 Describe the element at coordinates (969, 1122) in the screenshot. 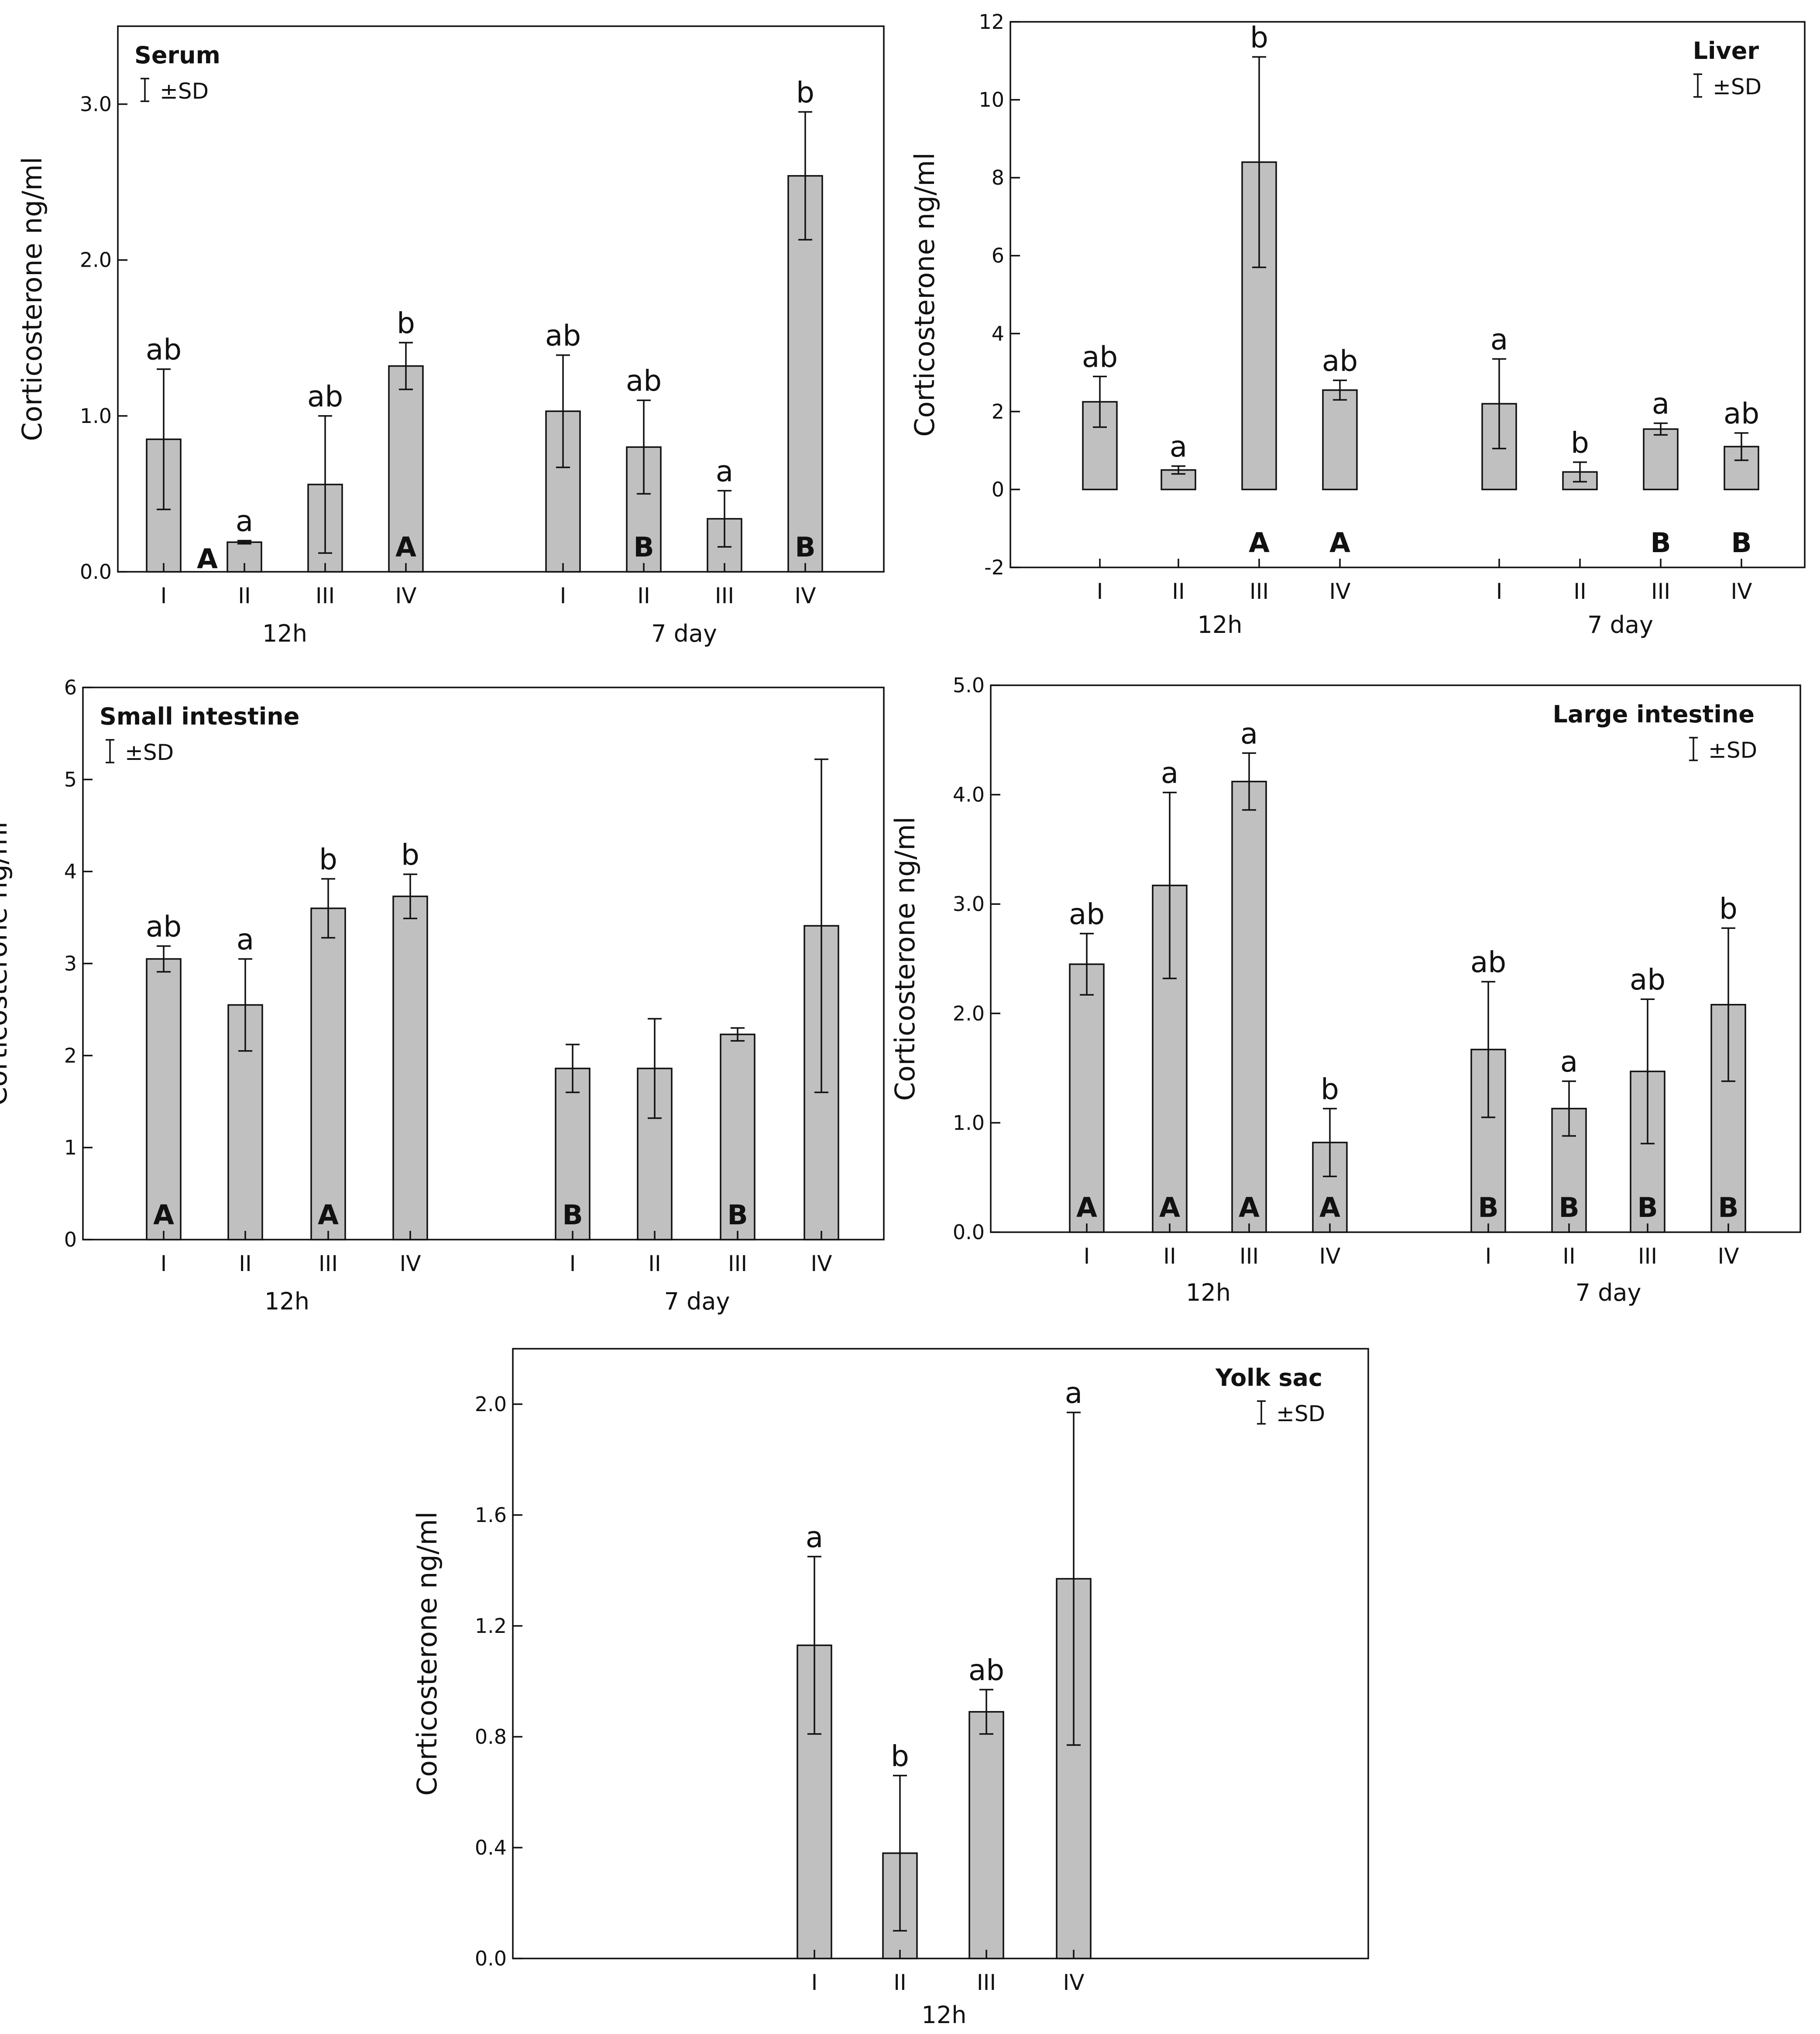

I see `y-tick-label: 1.0` at that location.